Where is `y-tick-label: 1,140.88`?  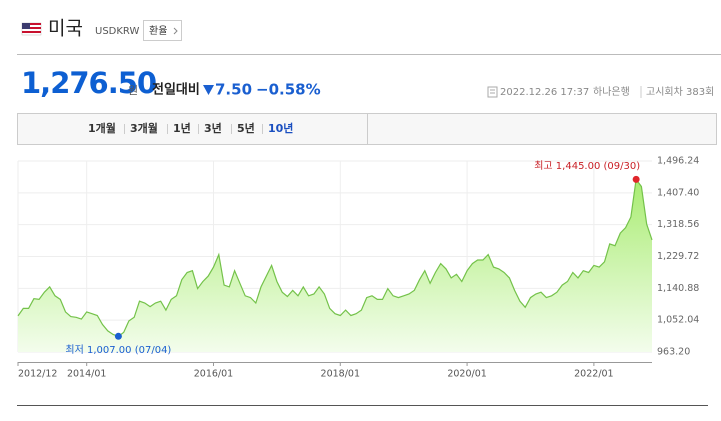 y-tick-label: 1,140.88 is located at coordinates (678, 288).